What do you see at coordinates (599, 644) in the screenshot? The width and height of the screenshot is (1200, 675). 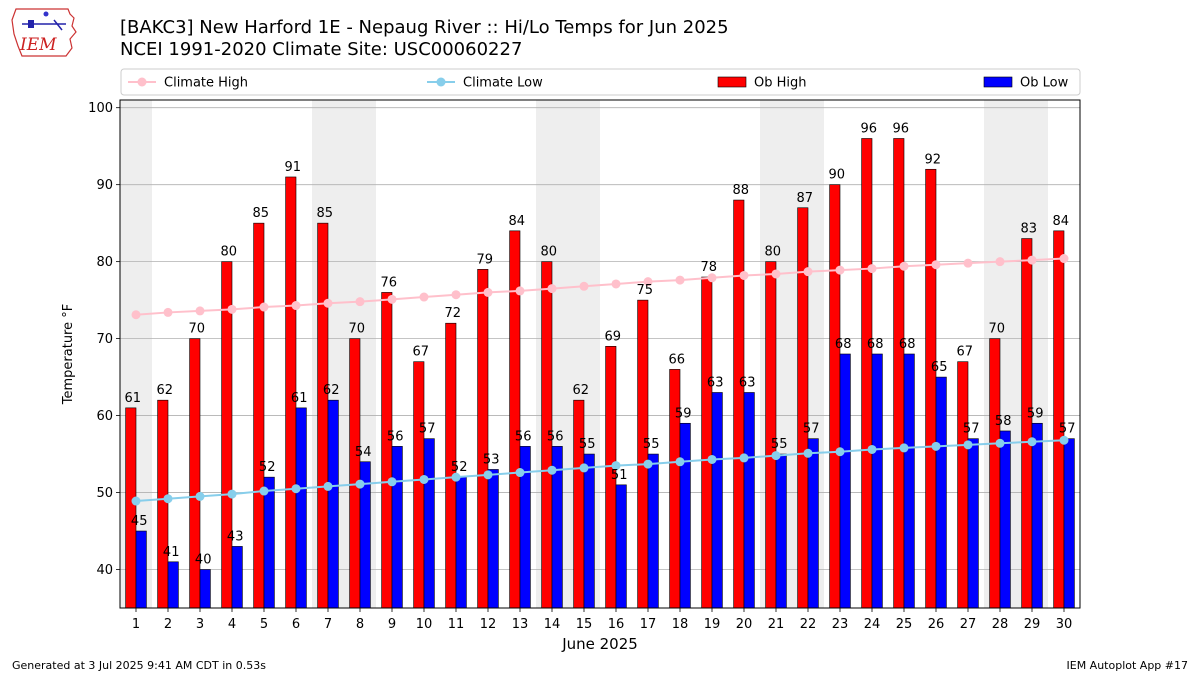 I see `x-axis-label: June 2025` at bounding box center [599, 644].